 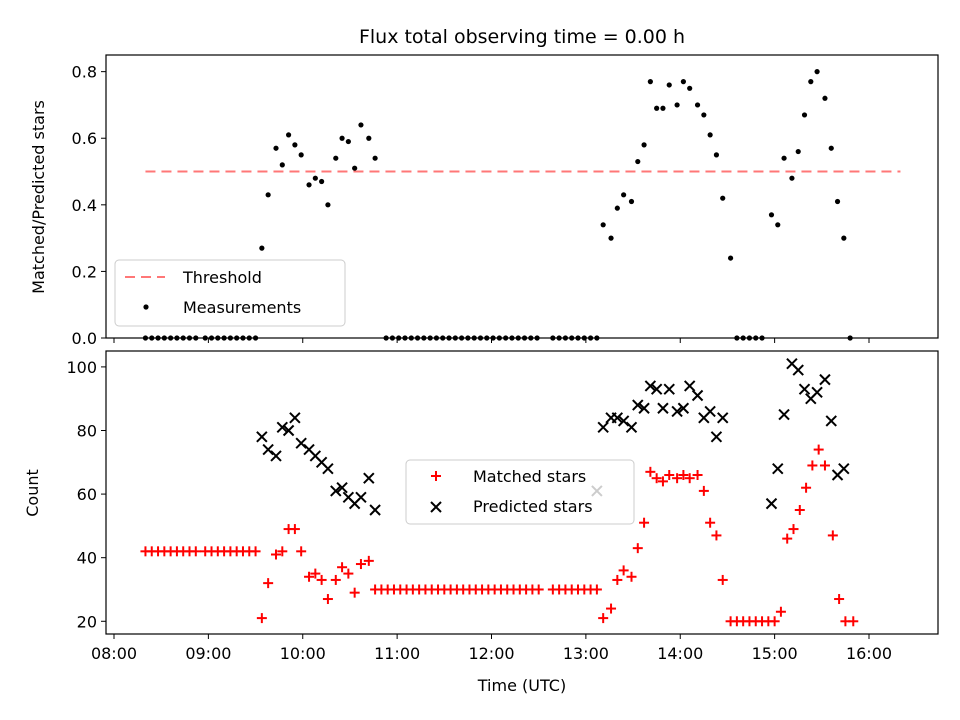 I want to click on count-x-tick-label: 13:00, so click(x=586, y=653).